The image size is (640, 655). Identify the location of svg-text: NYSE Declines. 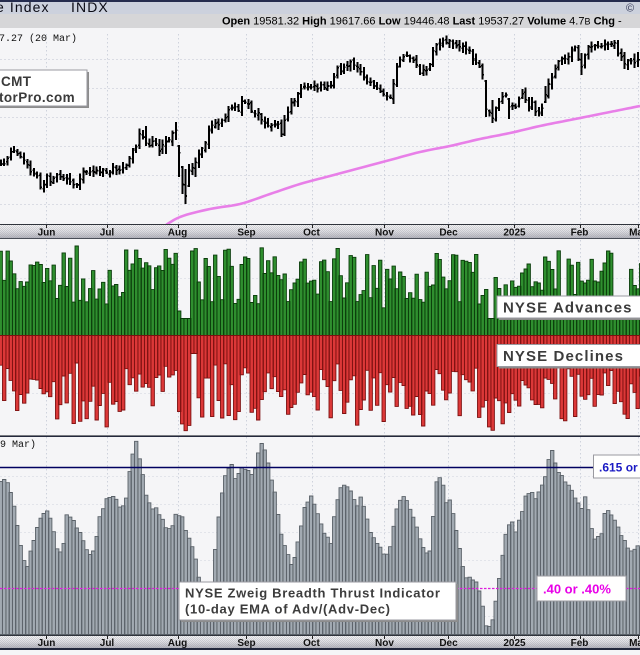
(563, 356).